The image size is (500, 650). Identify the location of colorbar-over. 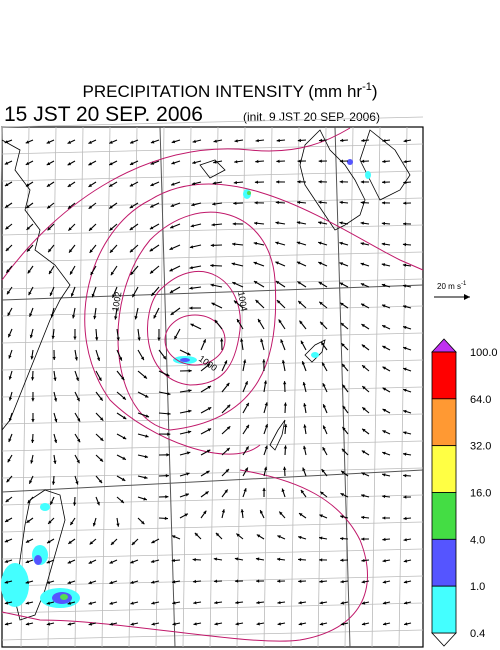
(444, 345).